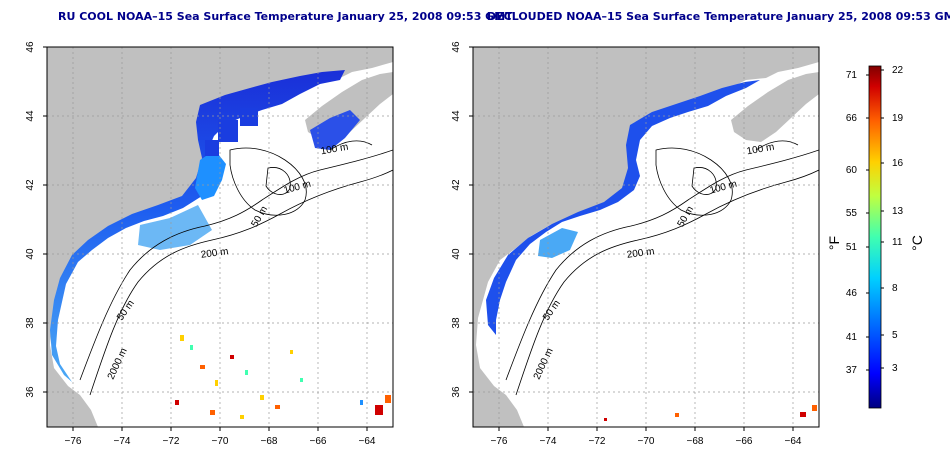 This screenshot has width=950, height=475. I want to click on c-tick-label: 3, so click(895, 368).